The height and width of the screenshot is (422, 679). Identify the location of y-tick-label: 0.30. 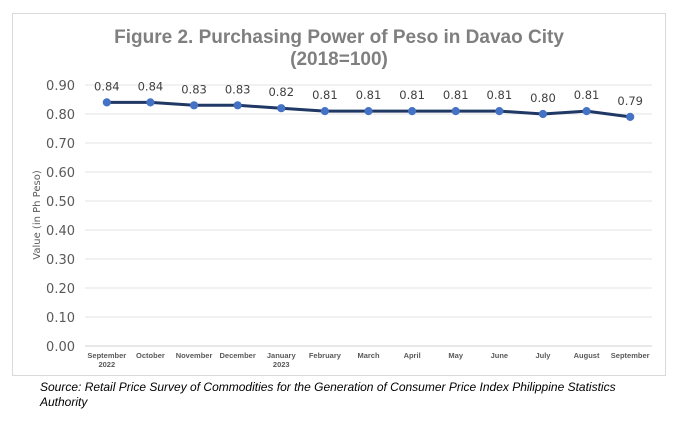
(60, 260).